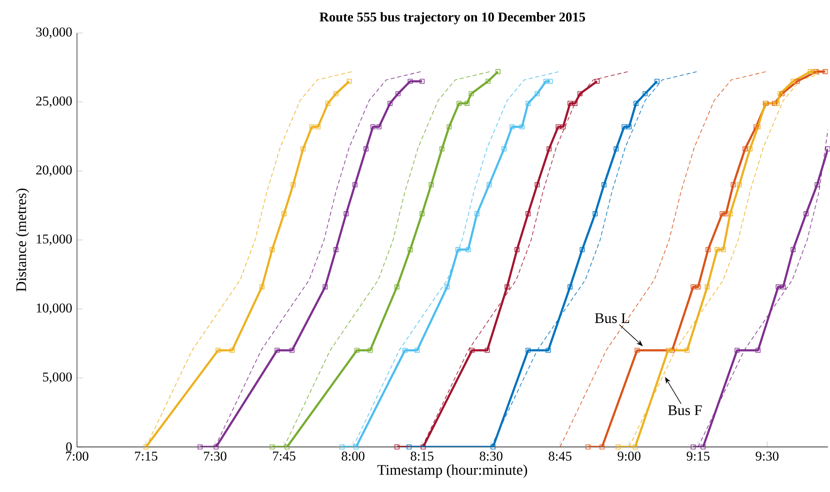 The height and width of the screenshot is (492, 830). Describe the element at coordinates (69, 447) in the screenshot. I see `y-tick-label: 0` at that location.